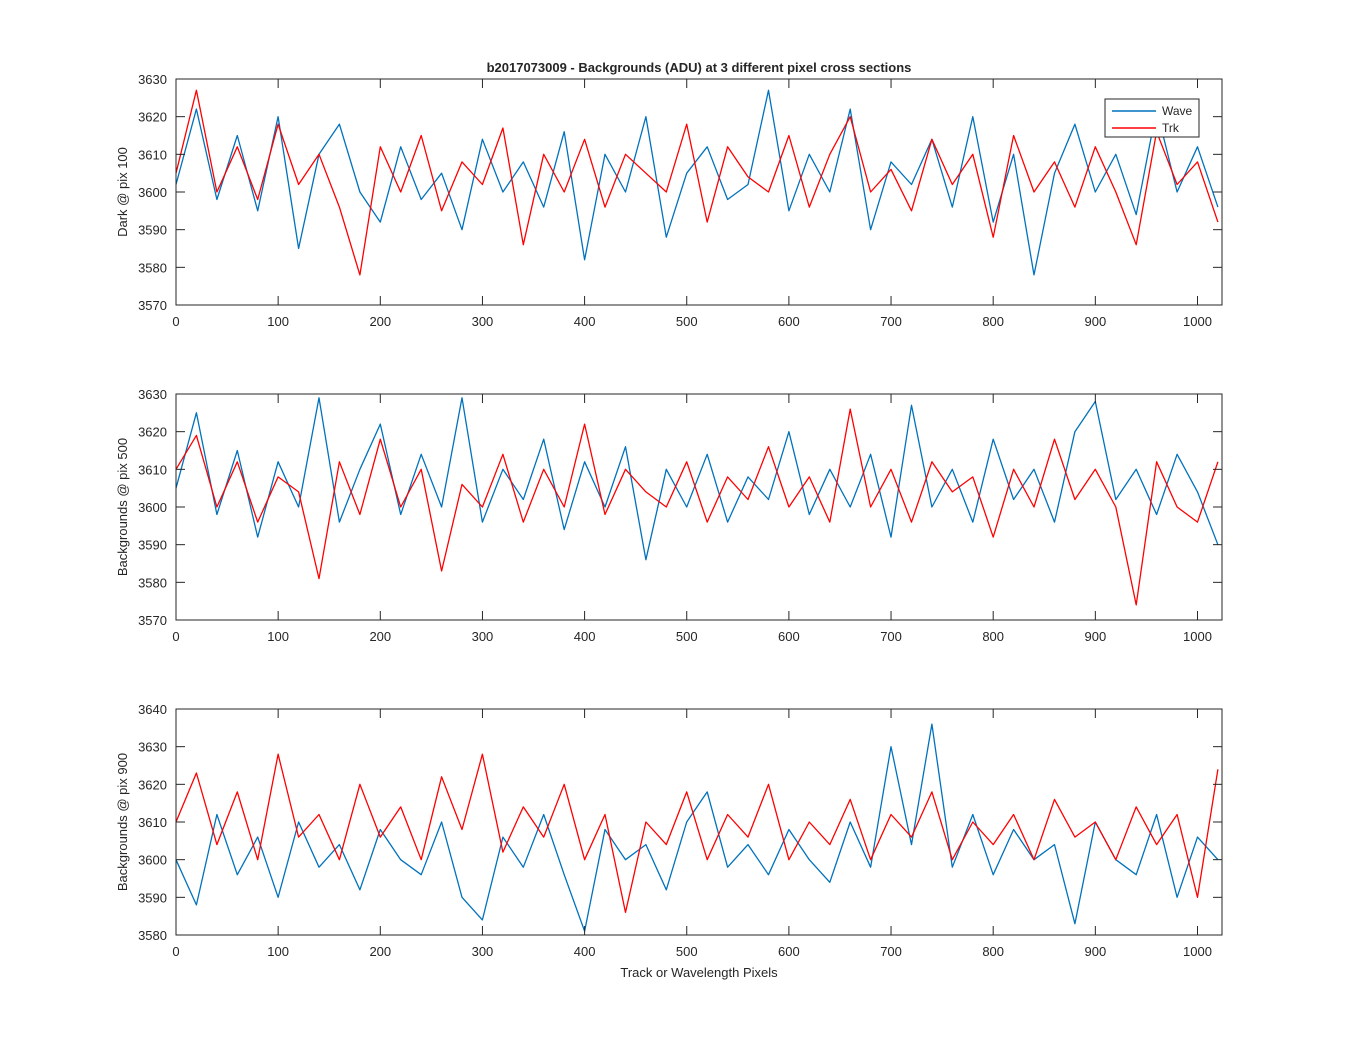 The height and width of the screenshot is (1050, 1350). Describe the element at coordinates (699, 972) in the screenshot. I see `x-axis-label: Track or Wavelength Pixels` at that location.